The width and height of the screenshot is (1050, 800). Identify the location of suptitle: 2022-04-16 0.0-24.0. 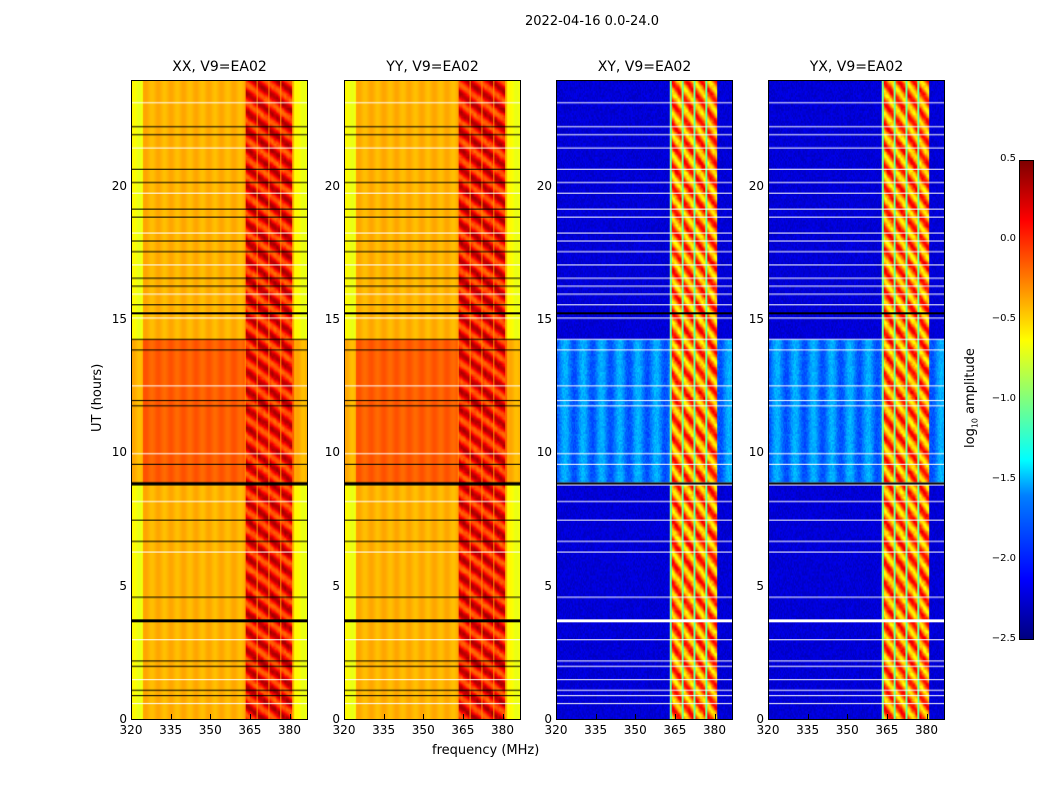
(592, 21).